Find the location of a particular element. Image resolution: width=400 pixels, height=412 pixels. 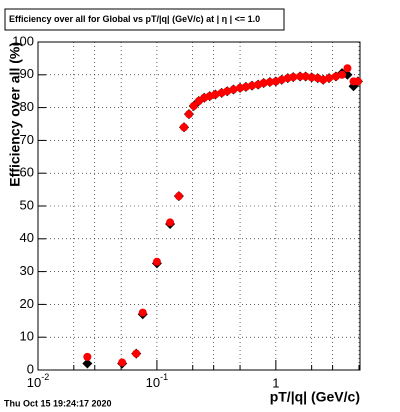

y-tick-label: 60 is located at coordinates (27, 172).